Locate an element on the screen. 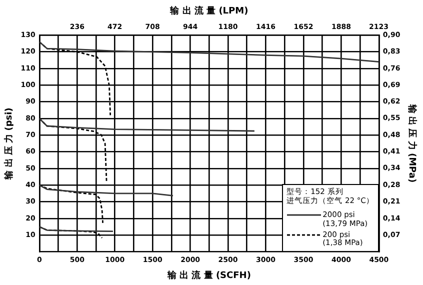 The height and width of the screenshot is (285, 423). y-axis-title: 输 出 压 力 (psi) is located at coordinates (9, 144).